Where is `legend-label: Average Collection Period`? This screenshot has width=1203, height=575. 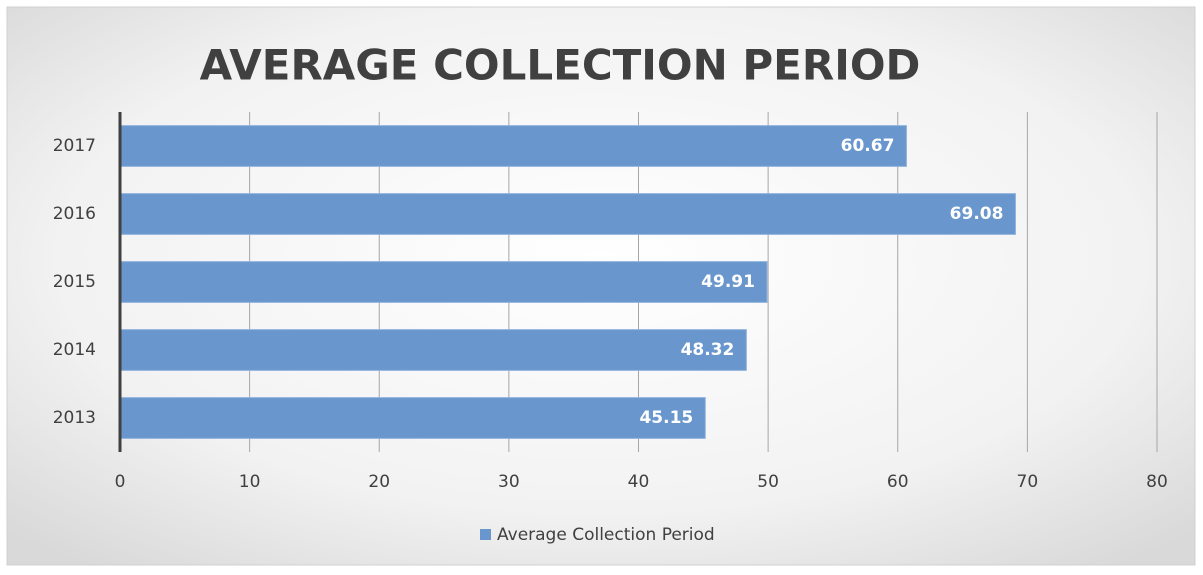 legend-label: Average Collection Period is located at coordinates (606, 535).